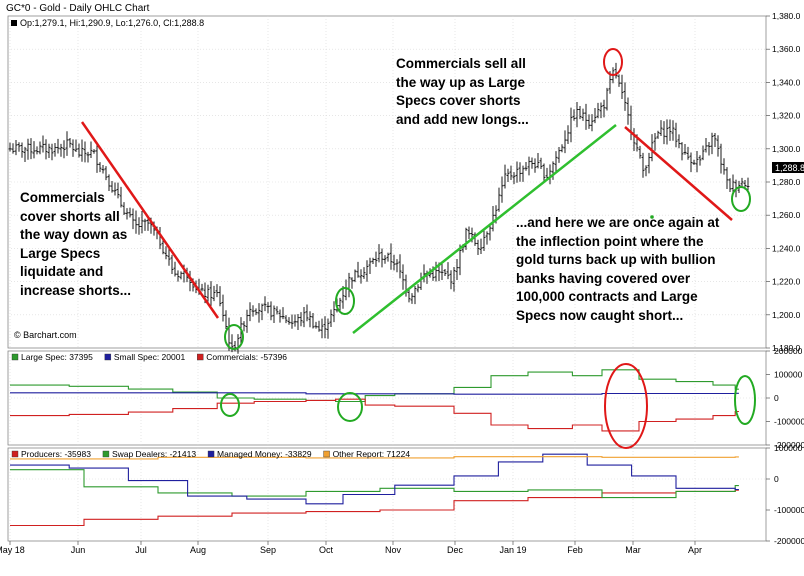  What do you see at coordinates (12, 550) in the screenshot?
I see `x-tick-label: May 18` at bounding box center [12, 550].